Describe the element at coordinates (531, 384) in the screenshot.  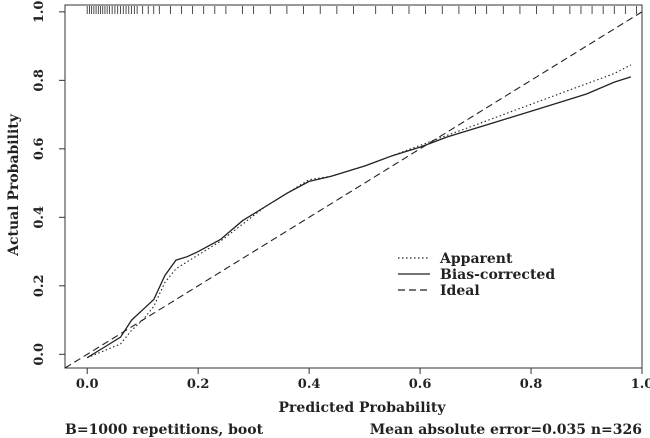
I see `x-tick-label: 0.8` at that location.